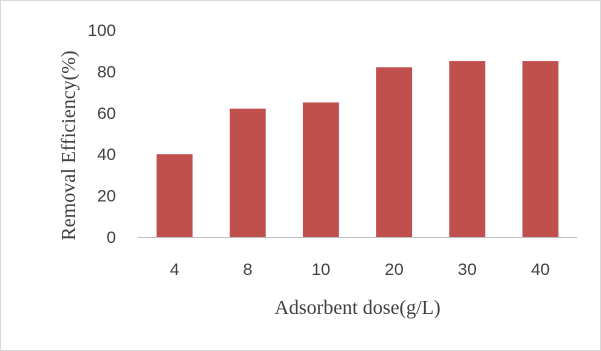 This screenshot has width=601, height=351. What do you see at coordinates (320, 269) in the screenshot?
I see `x-tick-label: 10` at bounding box center [320, 269].